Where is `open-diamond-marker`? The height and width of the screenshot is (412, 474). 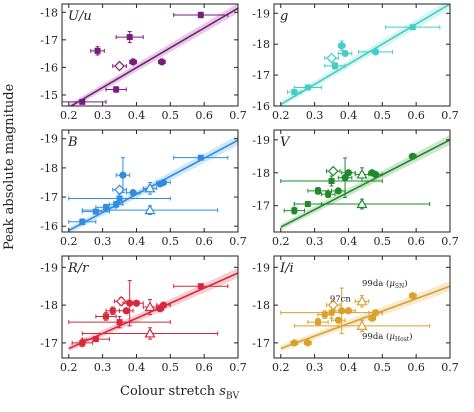
open-diamond-marker is located at coordinates (333, 305).